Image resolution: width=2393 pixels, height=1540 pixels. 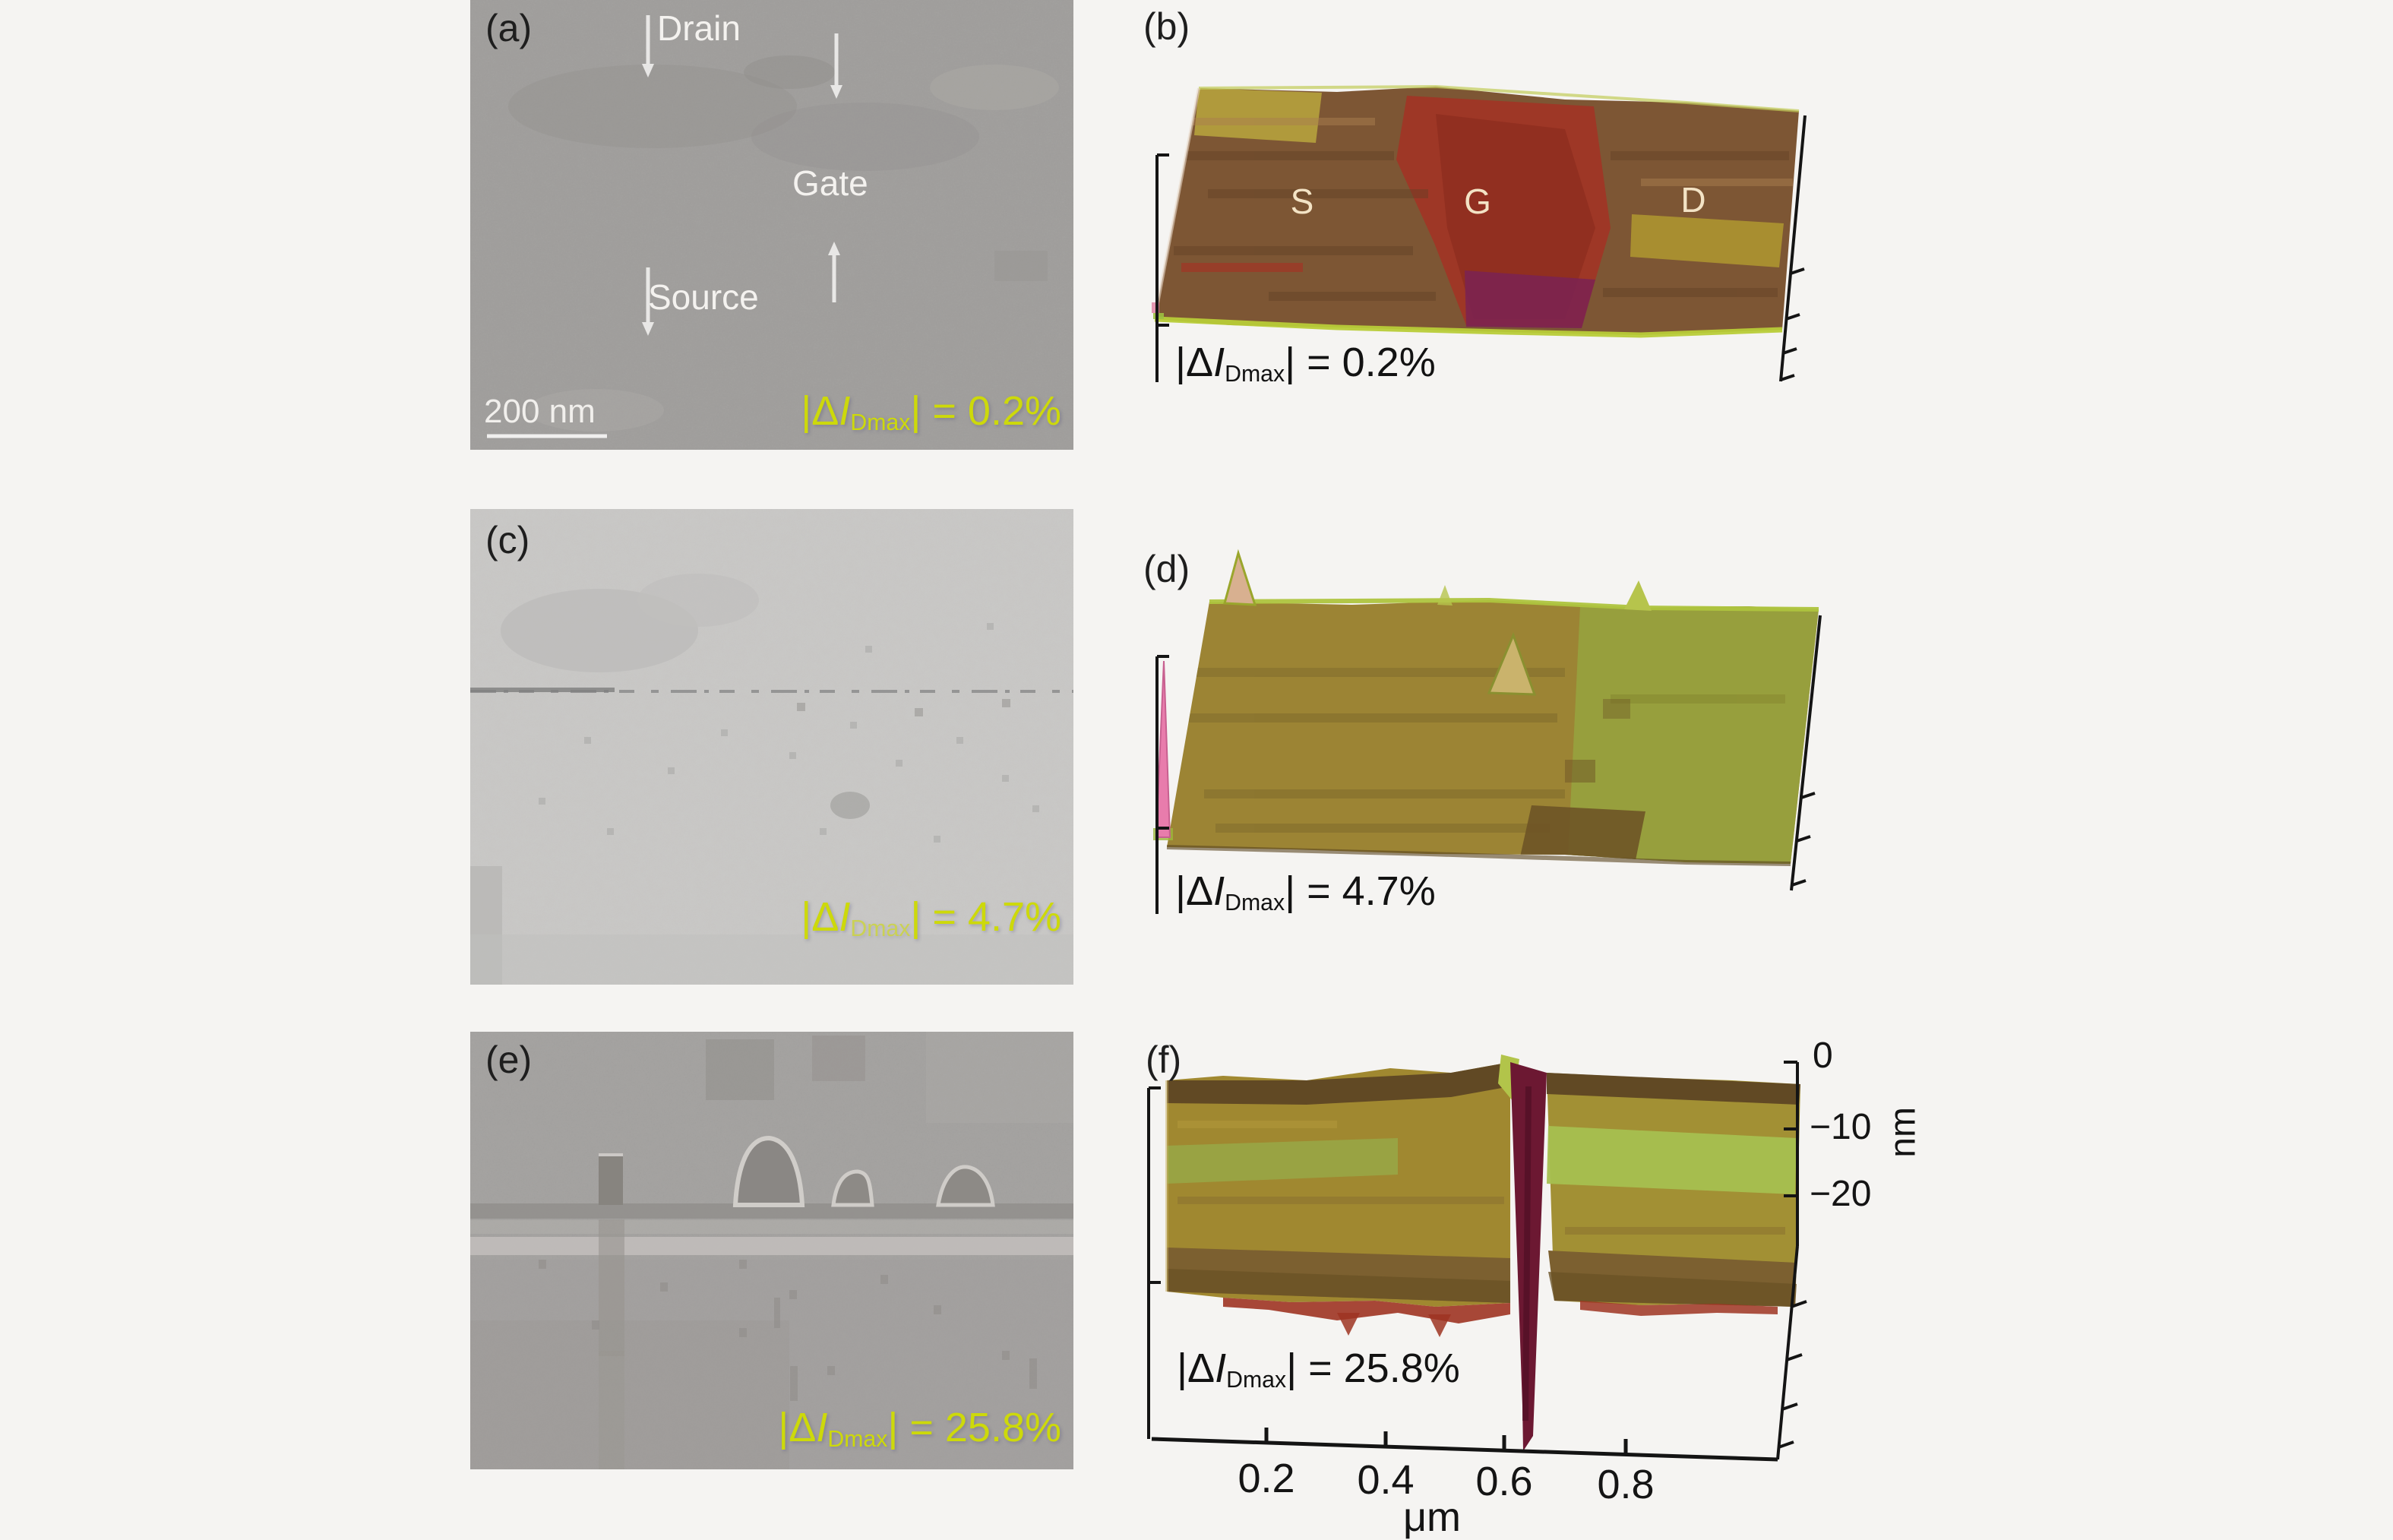 I want to click on spike-top-left, so click(x=1240, y=577).